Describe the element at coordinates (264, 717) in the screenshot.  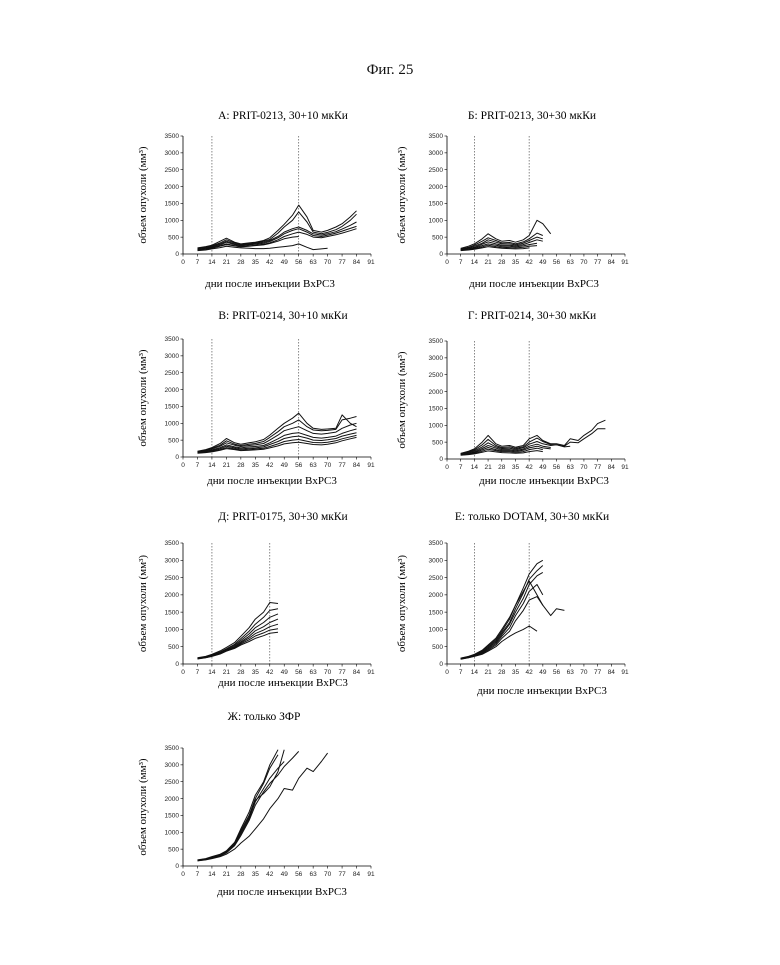
I see `chart-title: Ж: только ЗФР` at that location.